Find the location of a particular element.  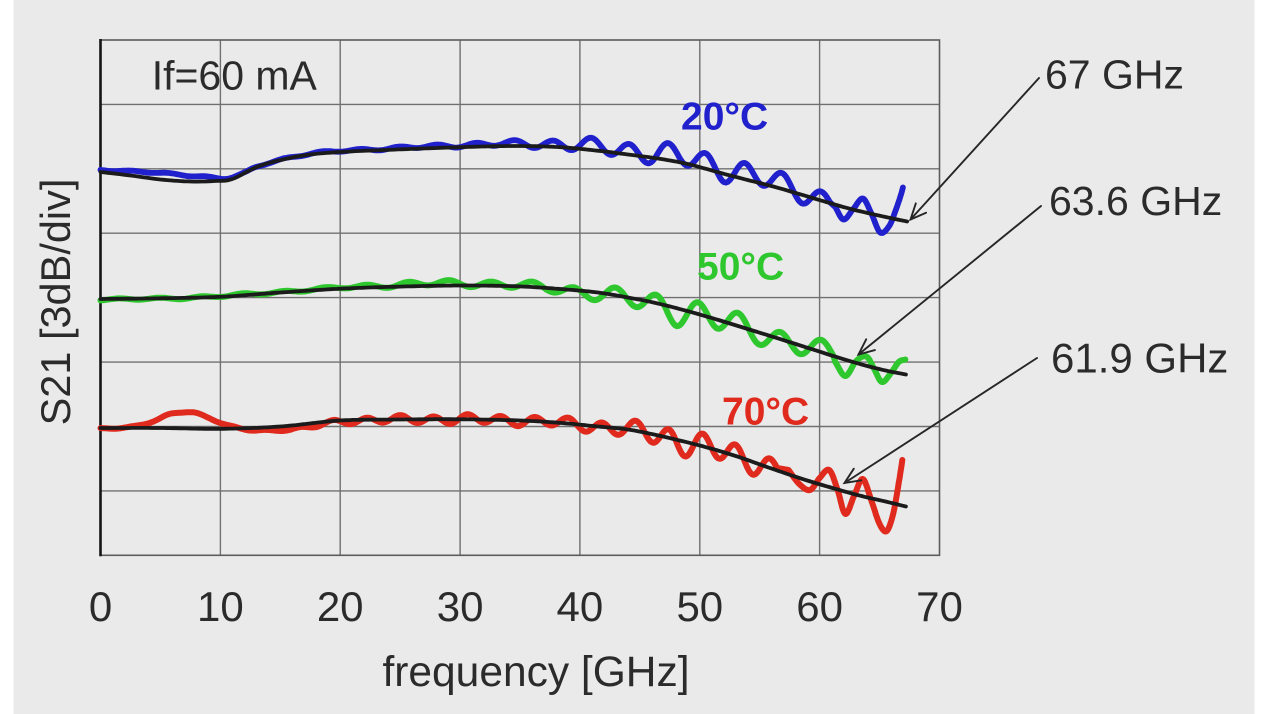

svg-text: 70°C is located at coordinates (765, 411).